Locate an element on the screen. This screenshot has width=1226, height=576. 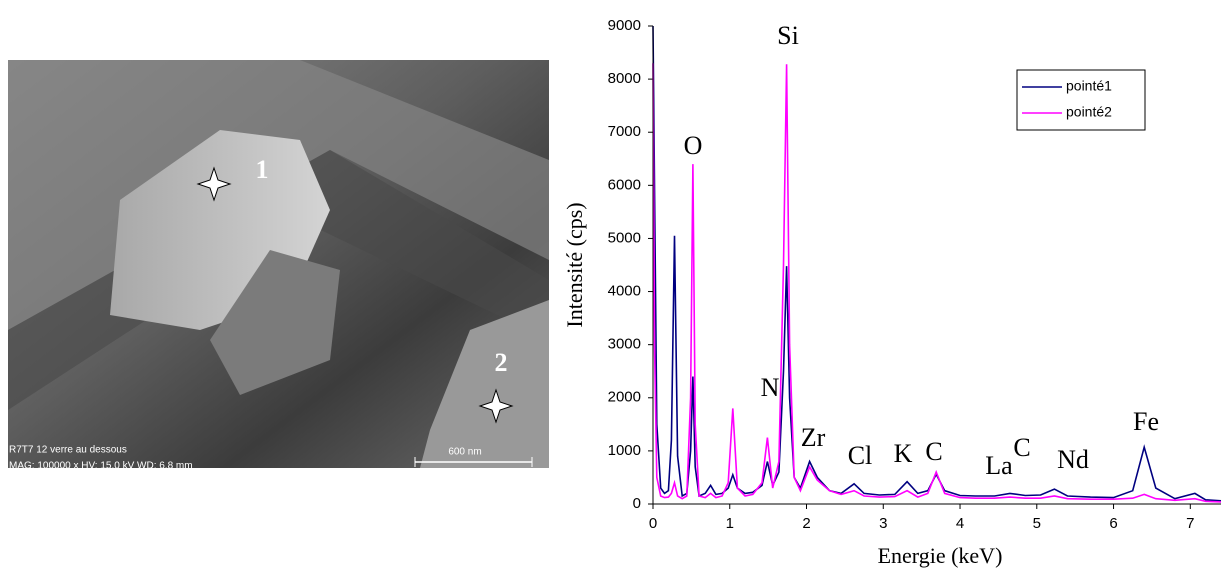
legend-box is located at coordinates (1081, 100).